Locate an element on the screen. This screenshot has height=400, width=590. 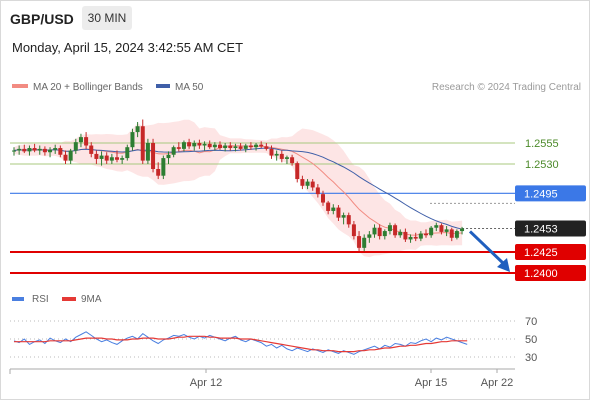
rsi-line is located at coordinates (240, 343).